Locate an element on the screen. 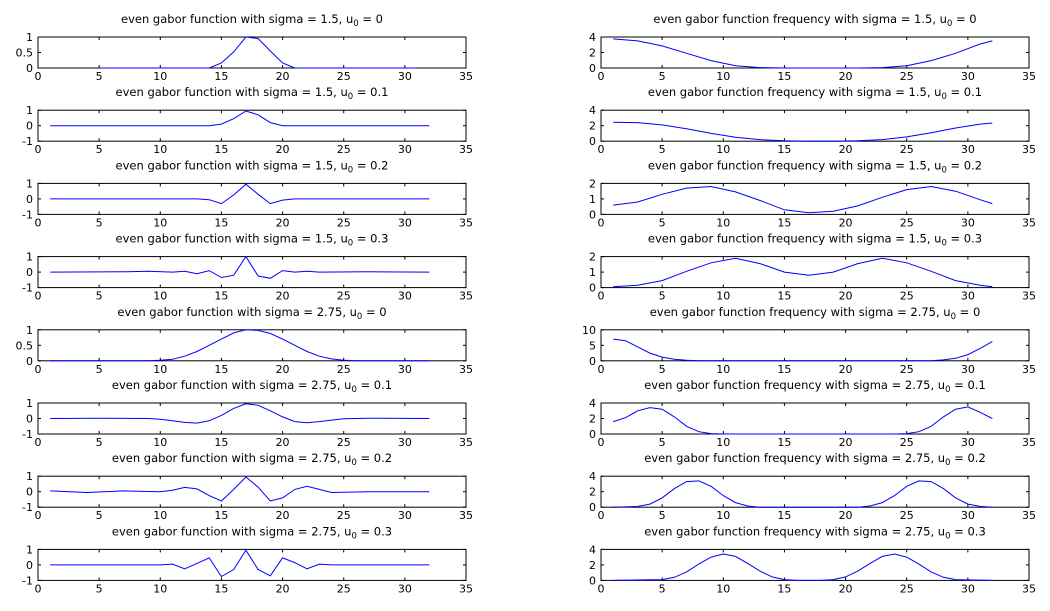 The height and width of the screenshot is (611, 1050). y-tick-label: 0.5 is located at coordinates (25, 53).